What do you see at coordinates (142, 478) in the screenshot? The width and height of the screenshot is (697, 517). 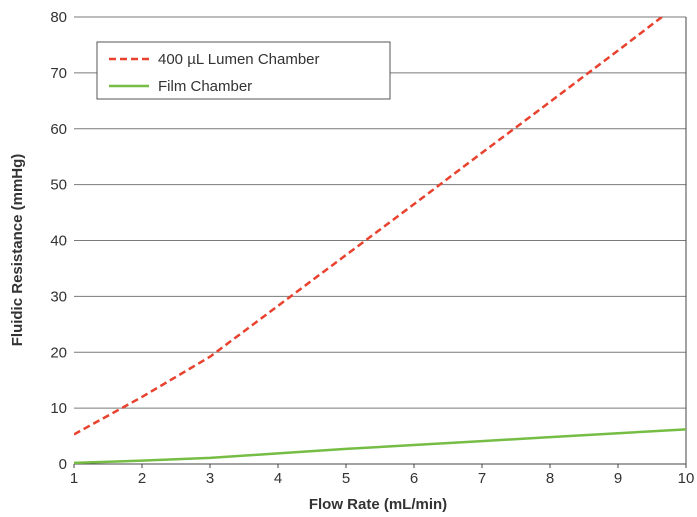 I see `x-tick-label: 2` at bounding box center [142, 478].